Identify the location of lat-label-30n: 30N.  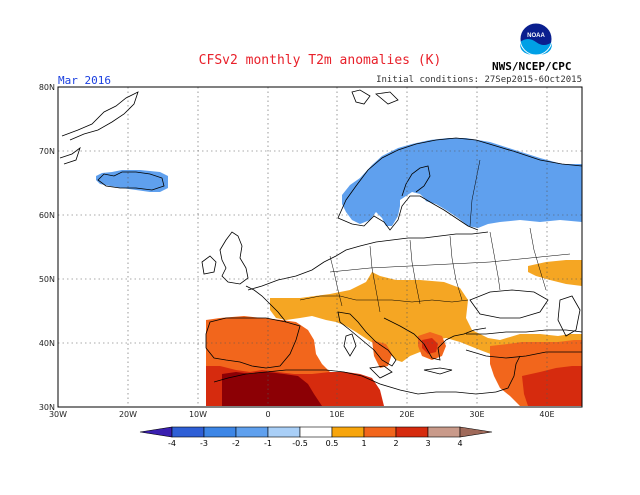
(47, 407).